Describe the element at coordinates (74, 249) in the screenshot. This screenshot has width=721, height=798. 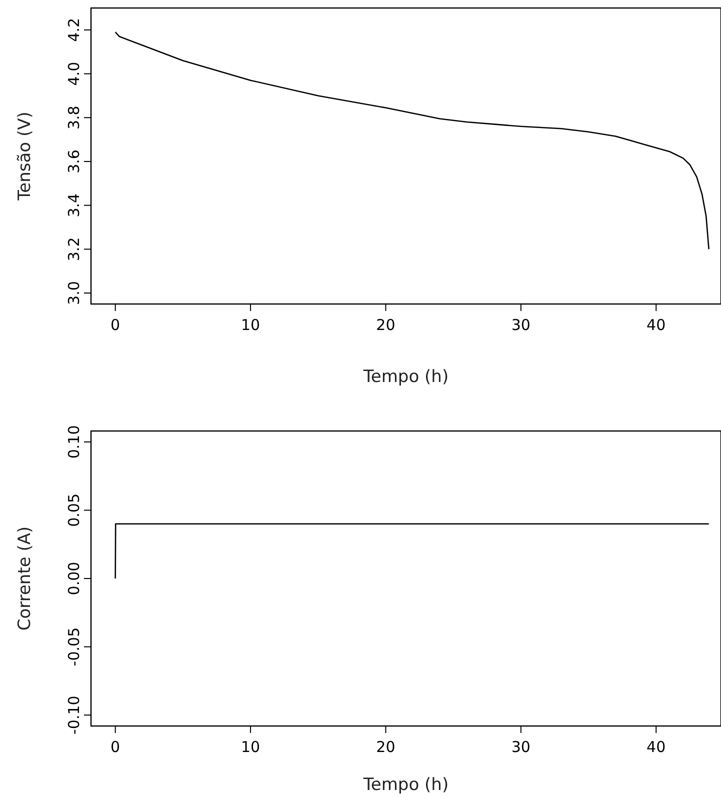
I see `y-tick-label: 3.2` at that location.